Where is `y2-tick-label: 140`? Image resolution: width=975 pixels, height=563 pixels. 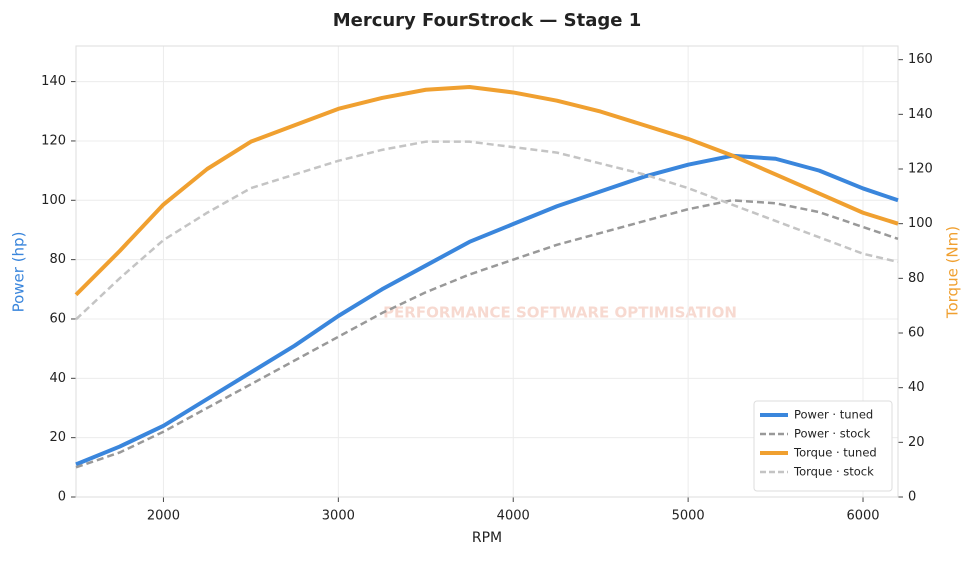
y2-tick-label: 140 is located at coordinates (920, 114).